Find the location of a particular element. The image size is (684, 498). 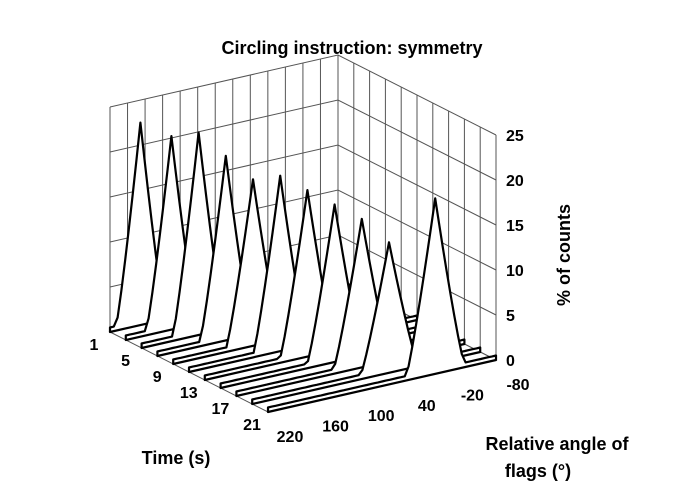

angle-tick-label: -80 is located at coordinates (517, 385).